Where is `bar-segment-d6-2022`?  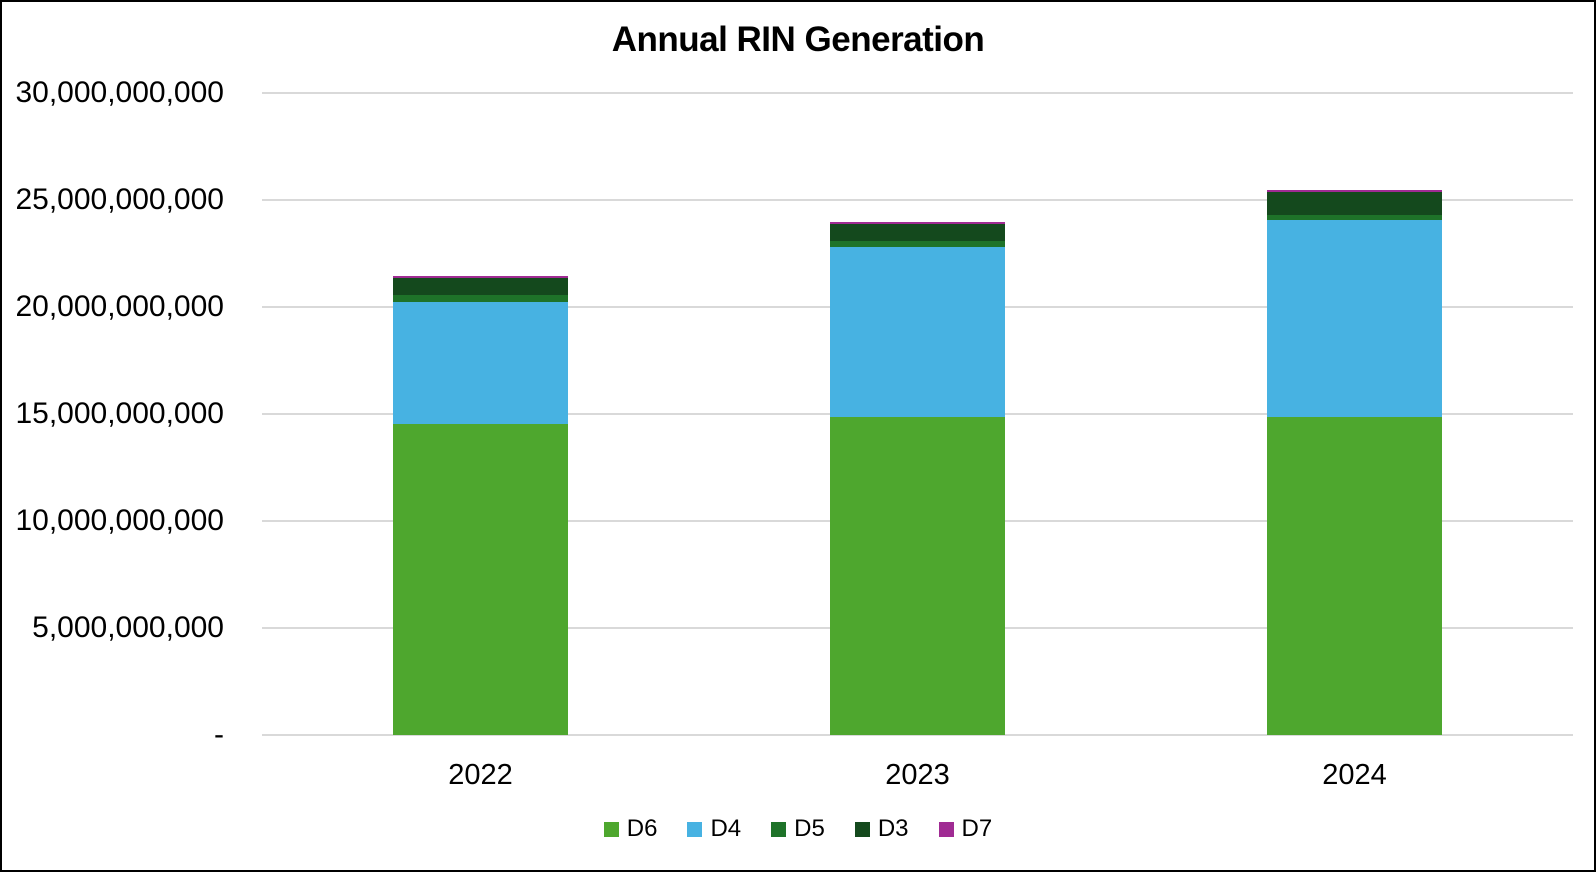 bar-segment-d6-2022 is located at coordinates (480, 579).